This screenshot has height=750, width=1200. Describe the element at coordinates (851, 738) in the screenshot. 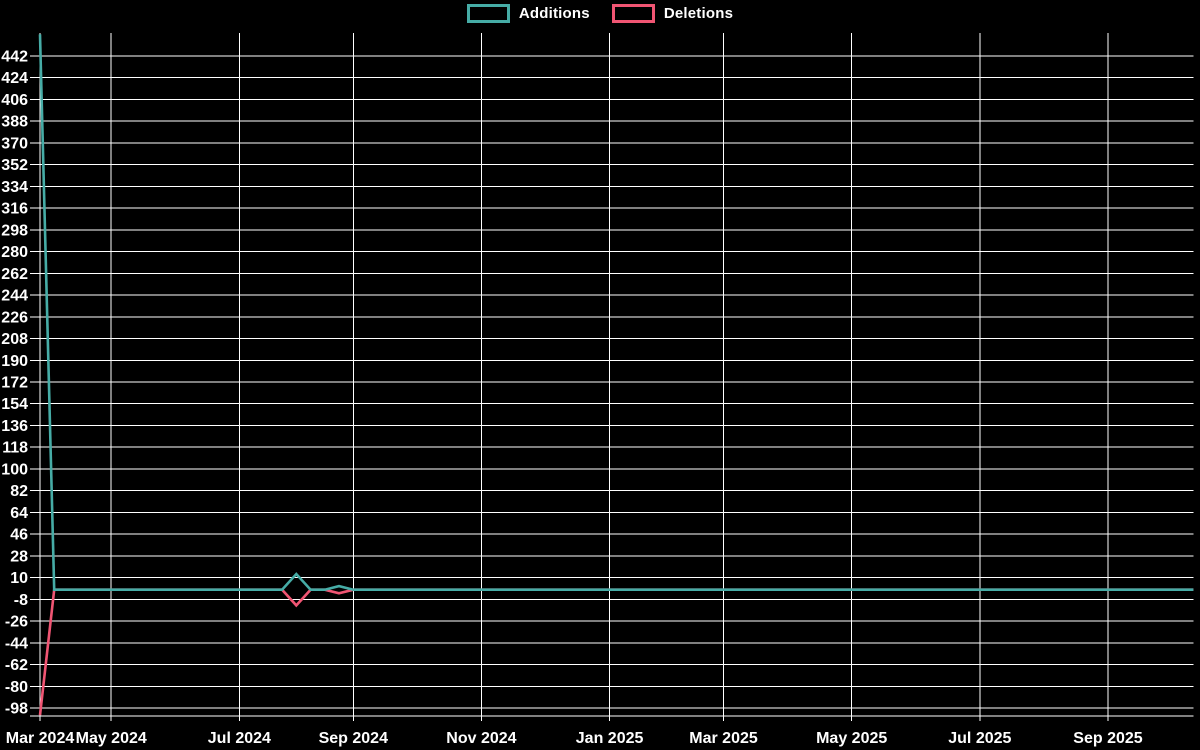

I see `x-tick-label: May 2025` at that location.